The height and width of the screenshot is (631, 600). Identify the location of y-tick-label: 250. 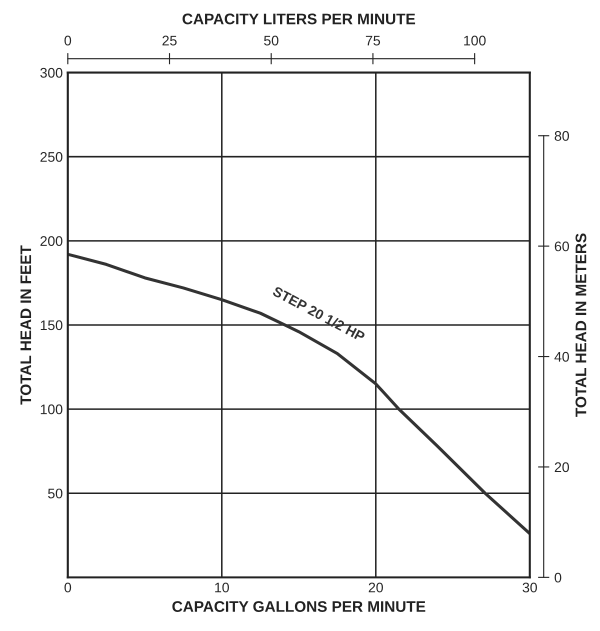
(51, 157).